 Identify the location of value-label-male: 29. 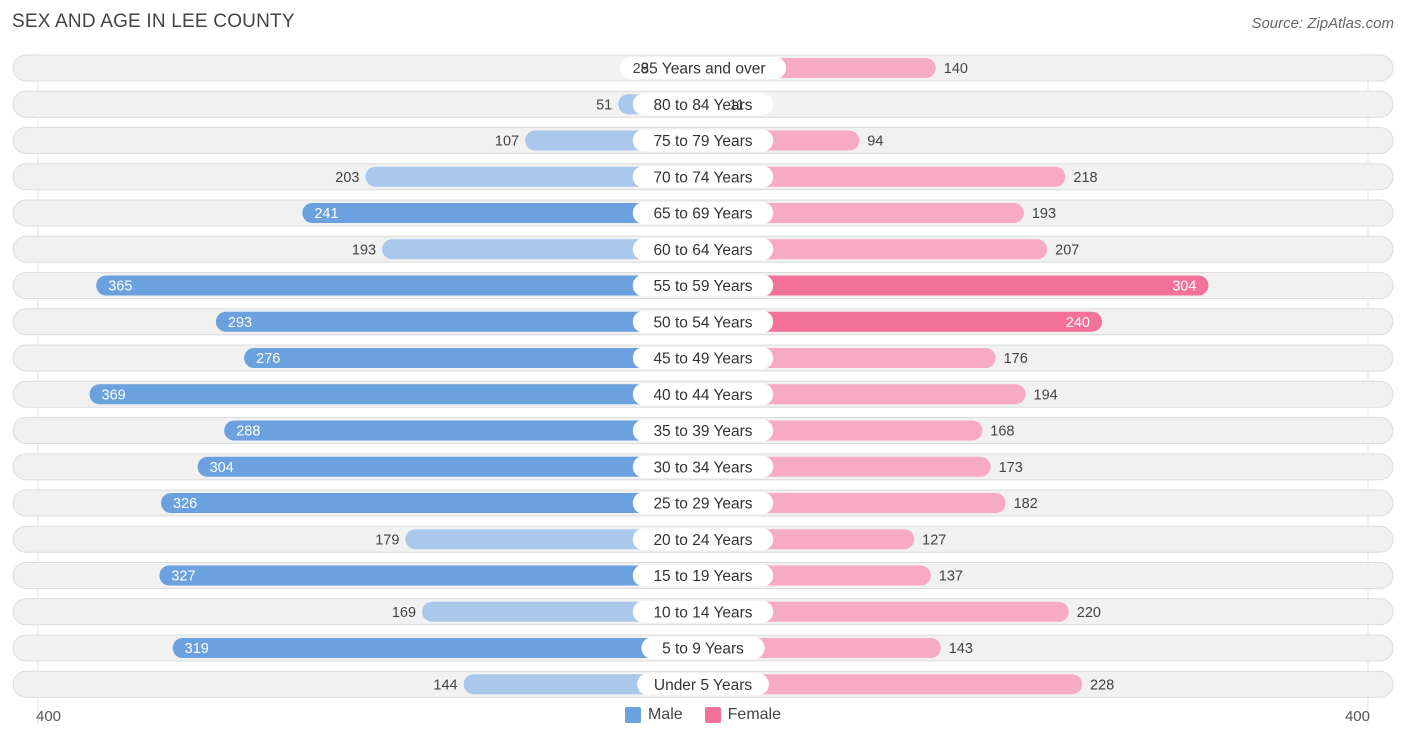
(641, 69).